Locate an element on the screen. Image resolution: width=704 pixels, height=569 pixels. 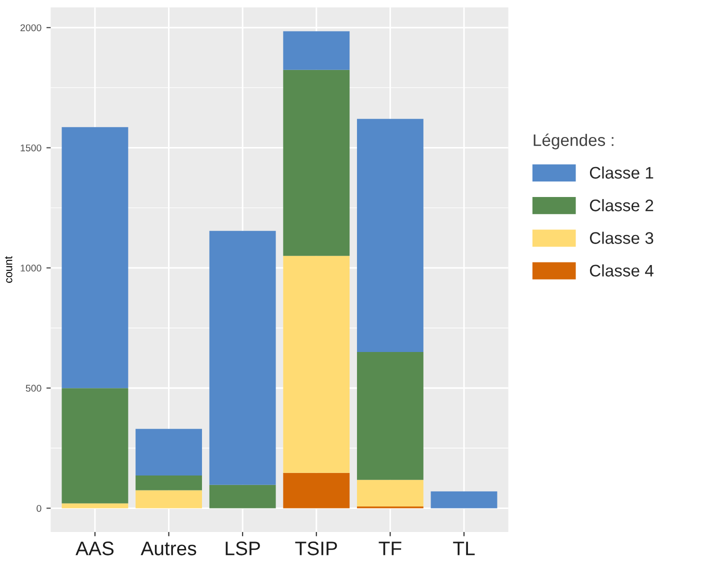
y-tick-label: 0 is located at coordinates (39, 508).